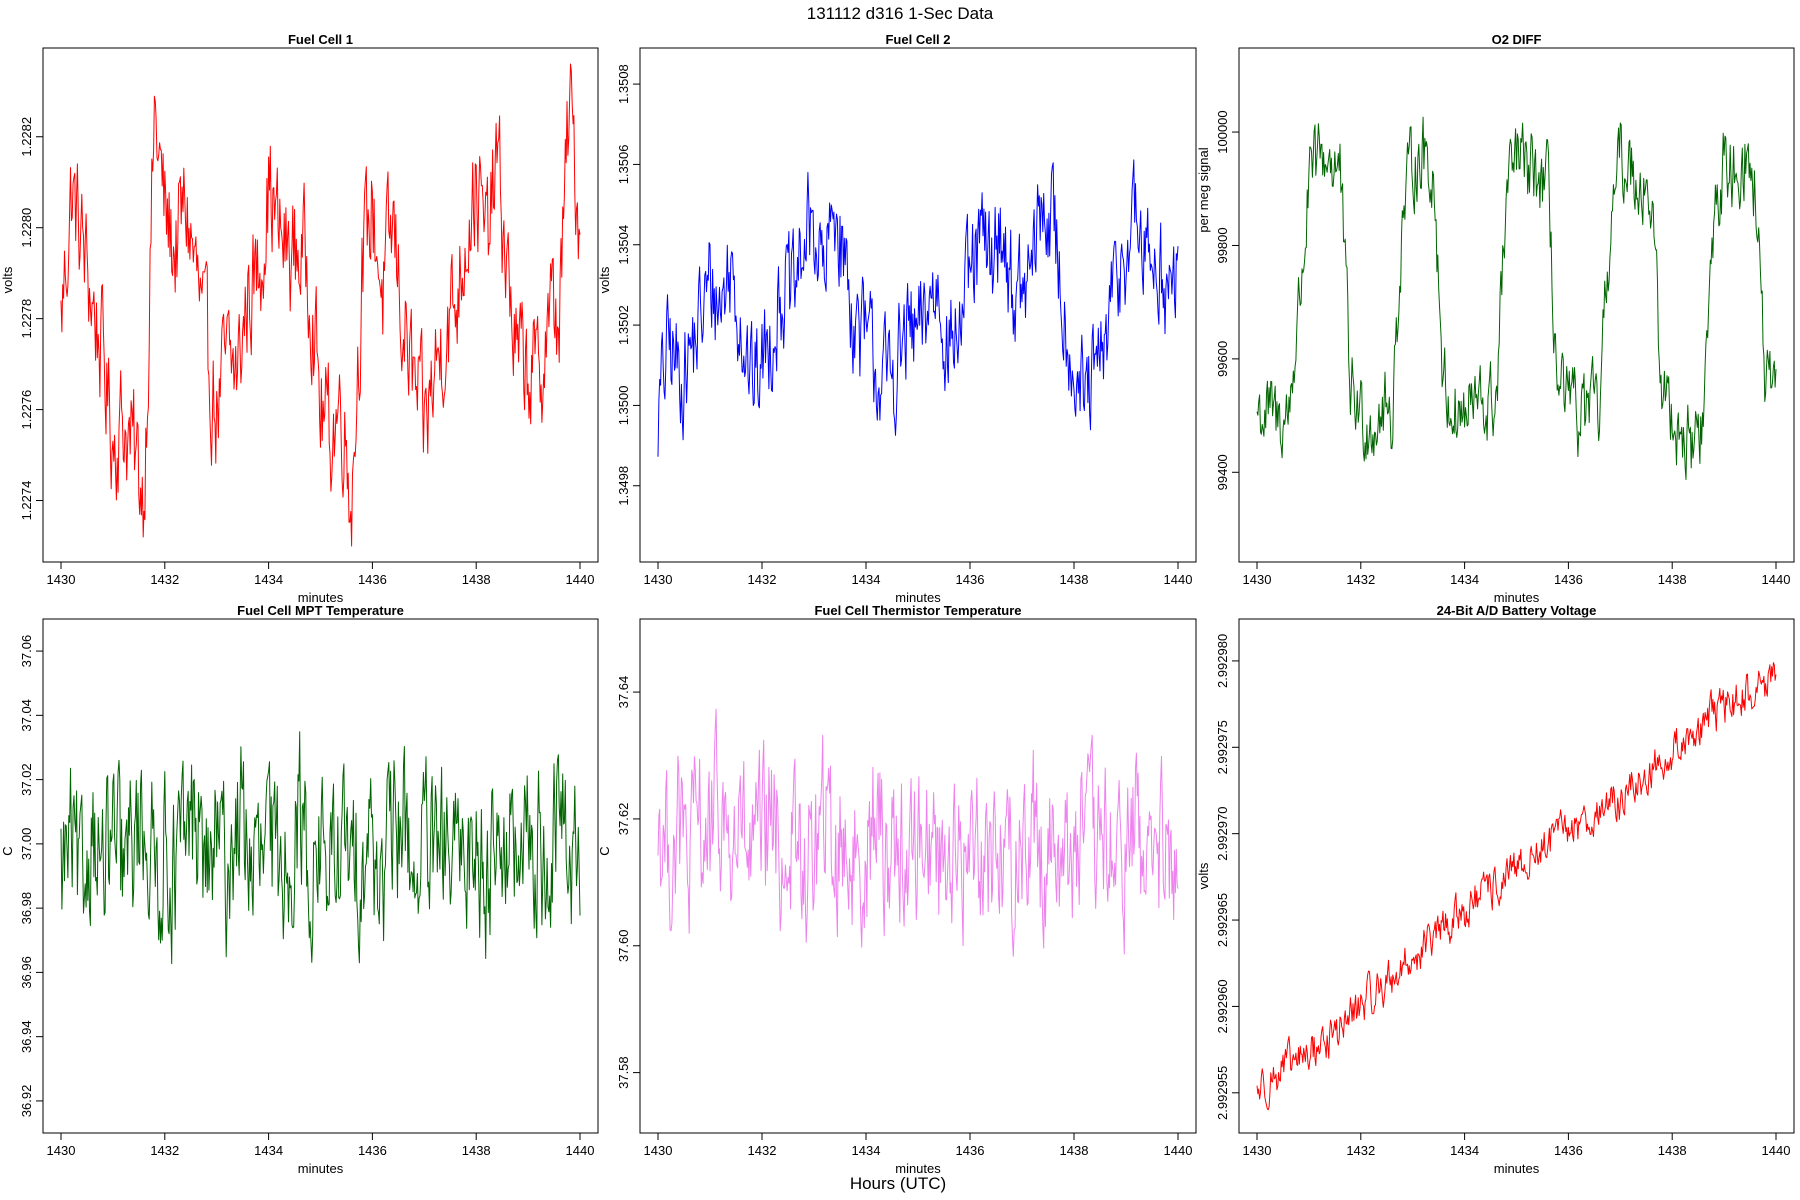  What do you see at coordinates (623, 325) in the screenshot?
I see `y-tick-label: 1.3502` at bounding box center [623, 325].